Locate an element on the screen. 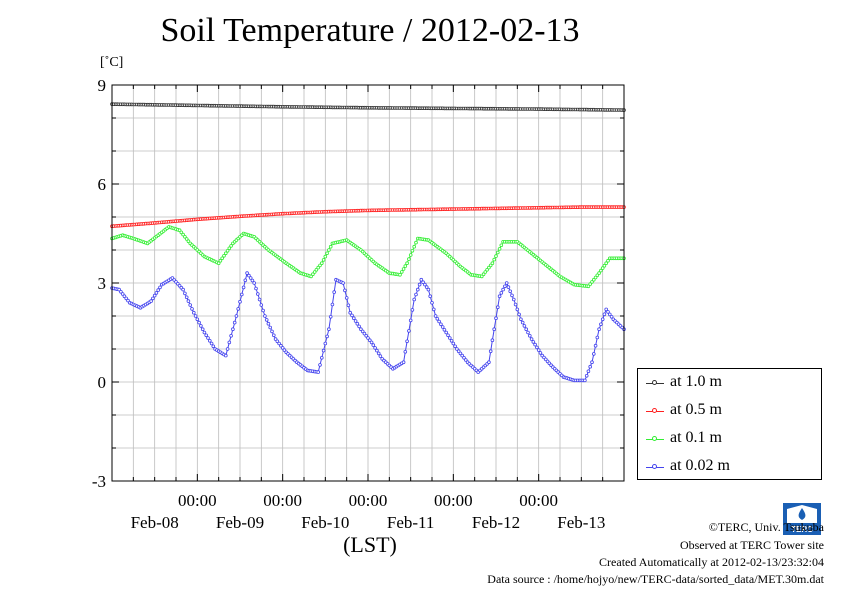  chart-title: Soil Temperature / 2012-02-13 is located at coordinates (370, 30).